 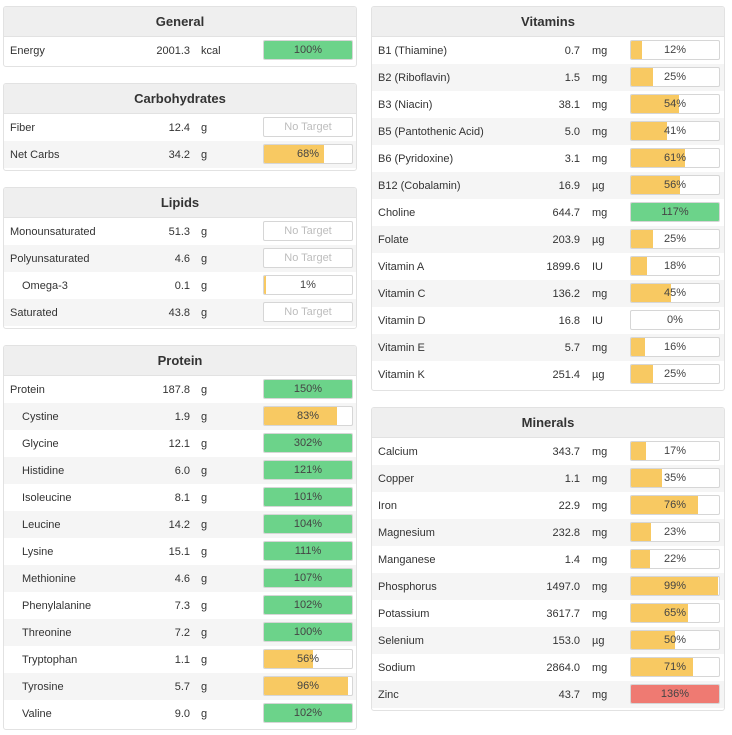 What do you see at coordinates (53, 231) in the screenshot?
I see `nutrient-name: Monounsaturated` at bounding box center [53, 231].